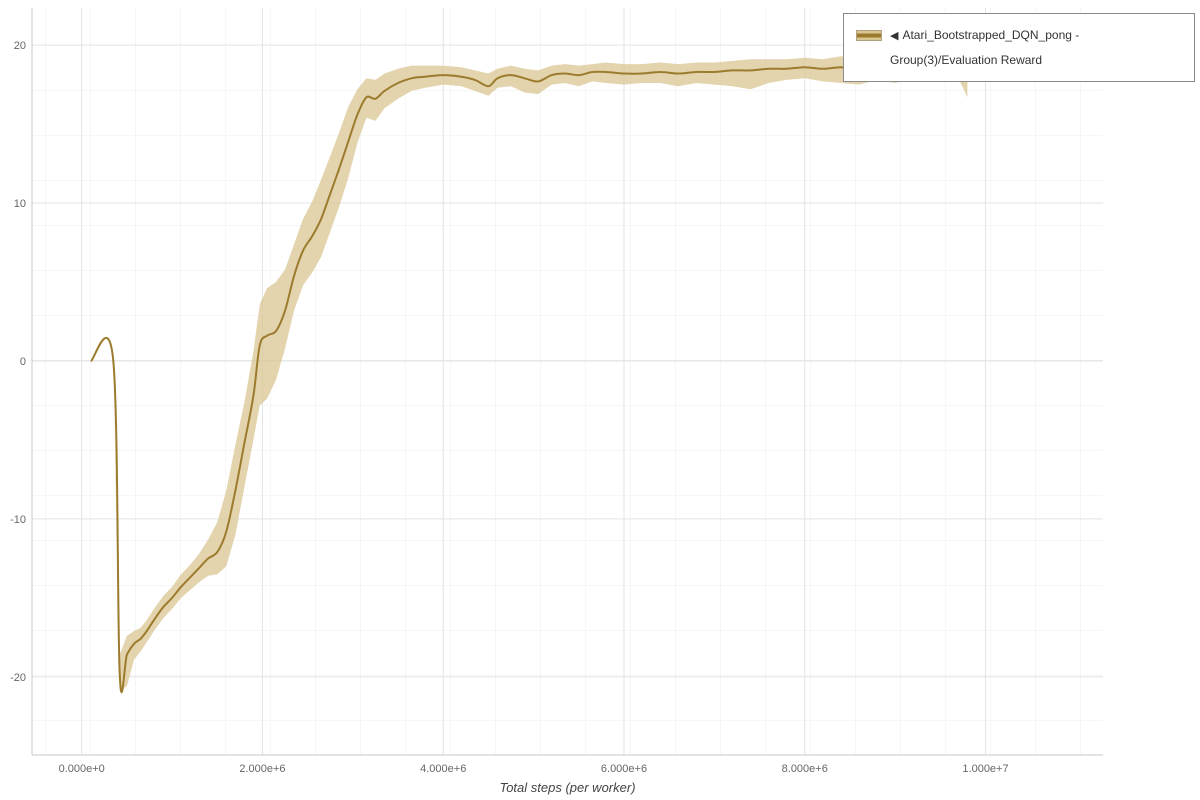 This screenshot has height=800, width=1200. What do you see at coordinates (18, 362) in the screenshot?
I see `y-axis-tick-labels: -20 -10 0 10 20` at bounding box center [18, 362].